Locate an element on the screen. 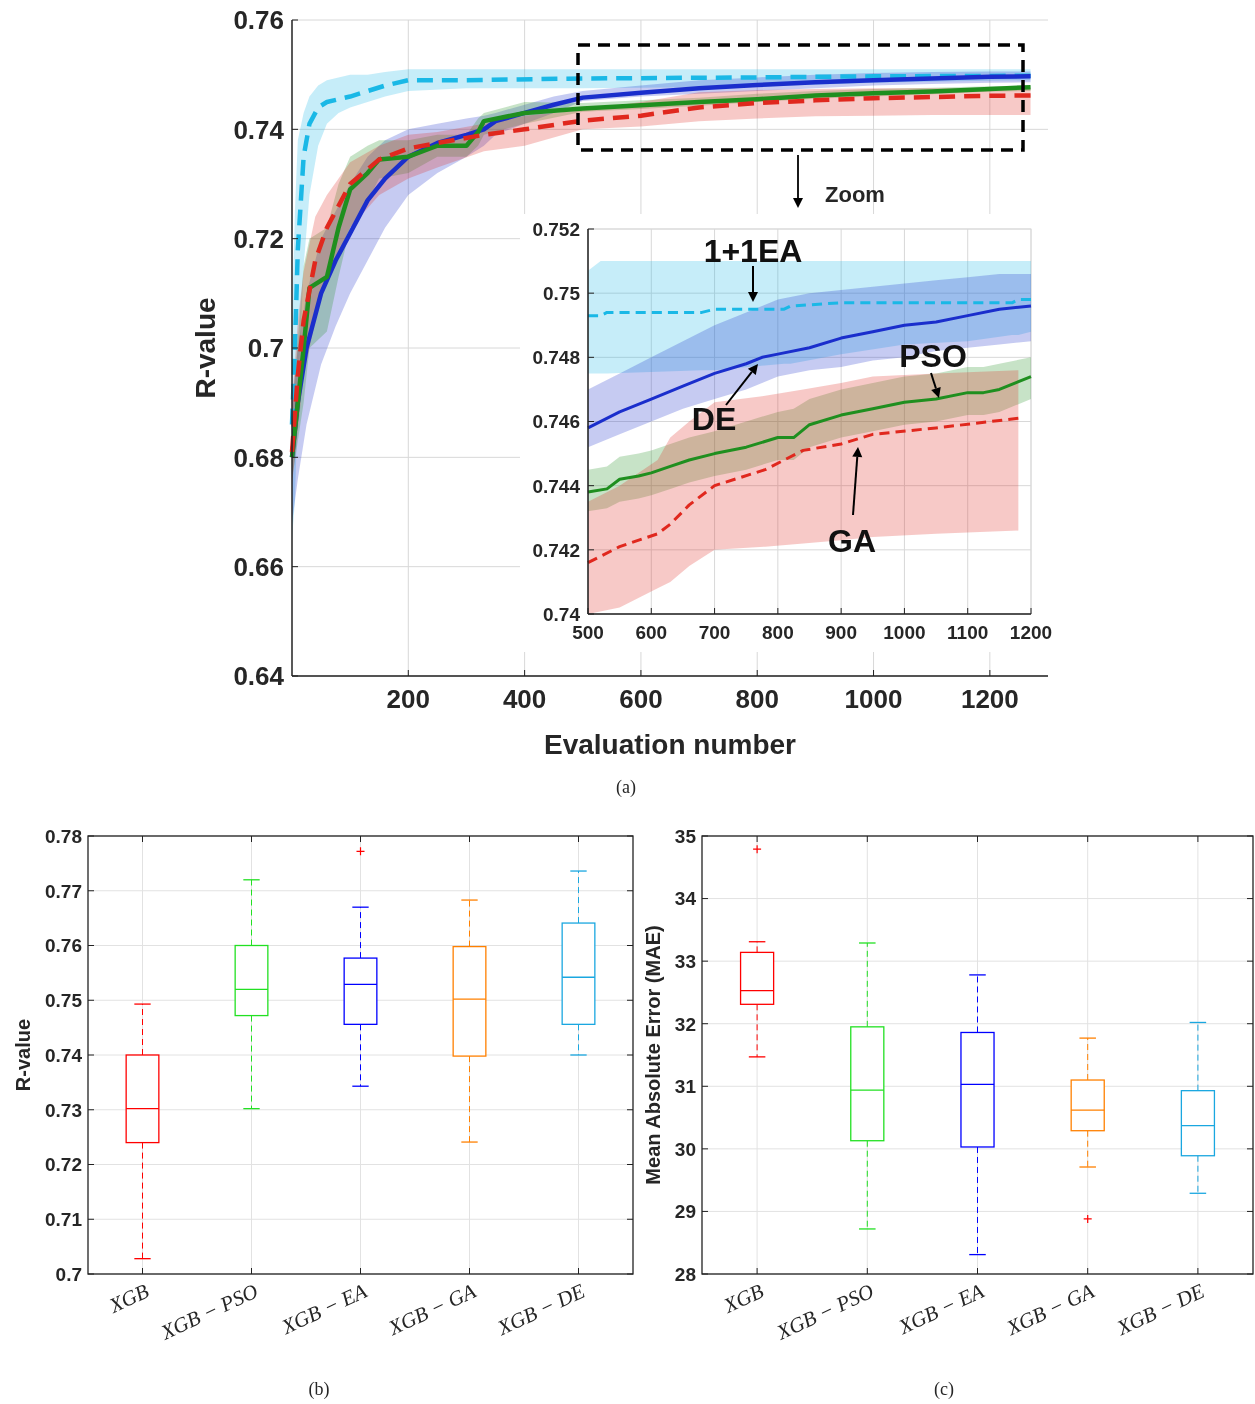 The width and height of the screenshot is (1255, 1404). y-tick-label: 34 is located at coordinates (685, 899).